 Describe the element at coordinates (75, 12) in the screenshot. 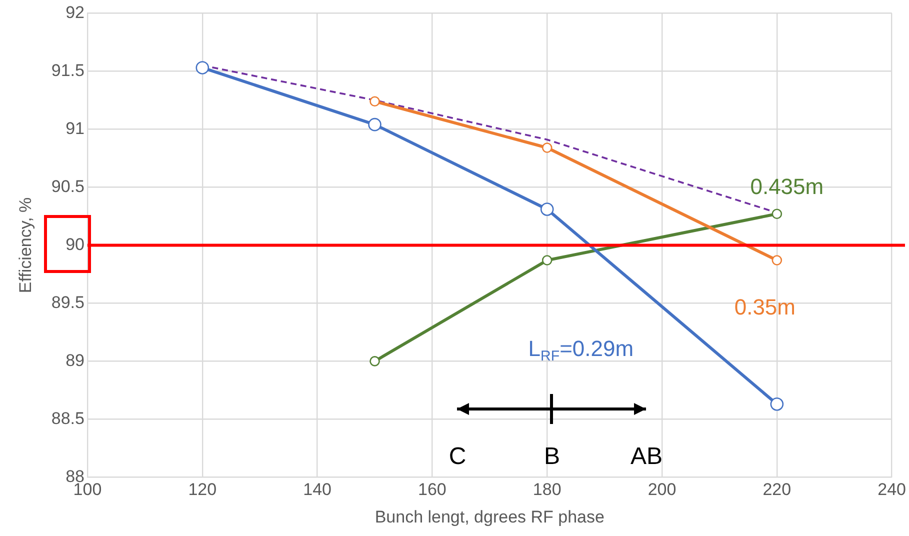

I see `y-tick-label: 92` at that location.